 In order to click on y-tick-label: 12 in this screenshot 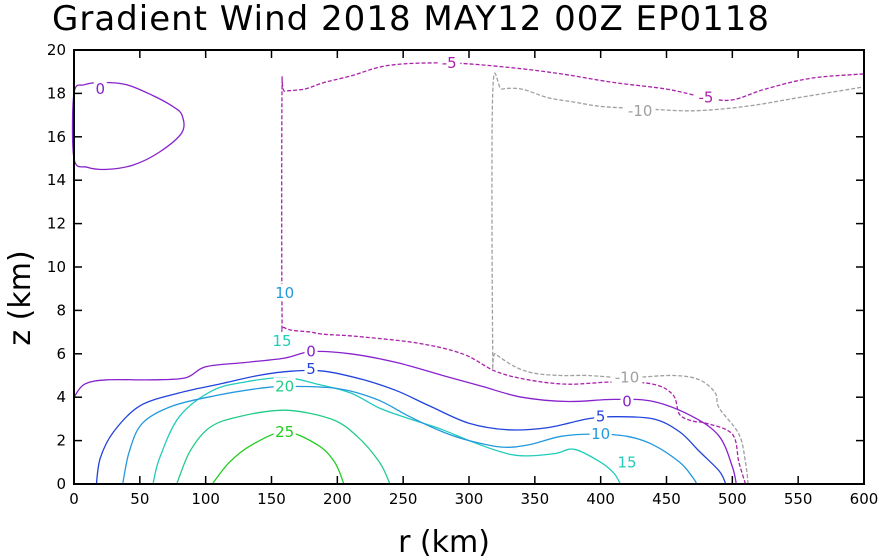, I will do `click(56, 224)`.